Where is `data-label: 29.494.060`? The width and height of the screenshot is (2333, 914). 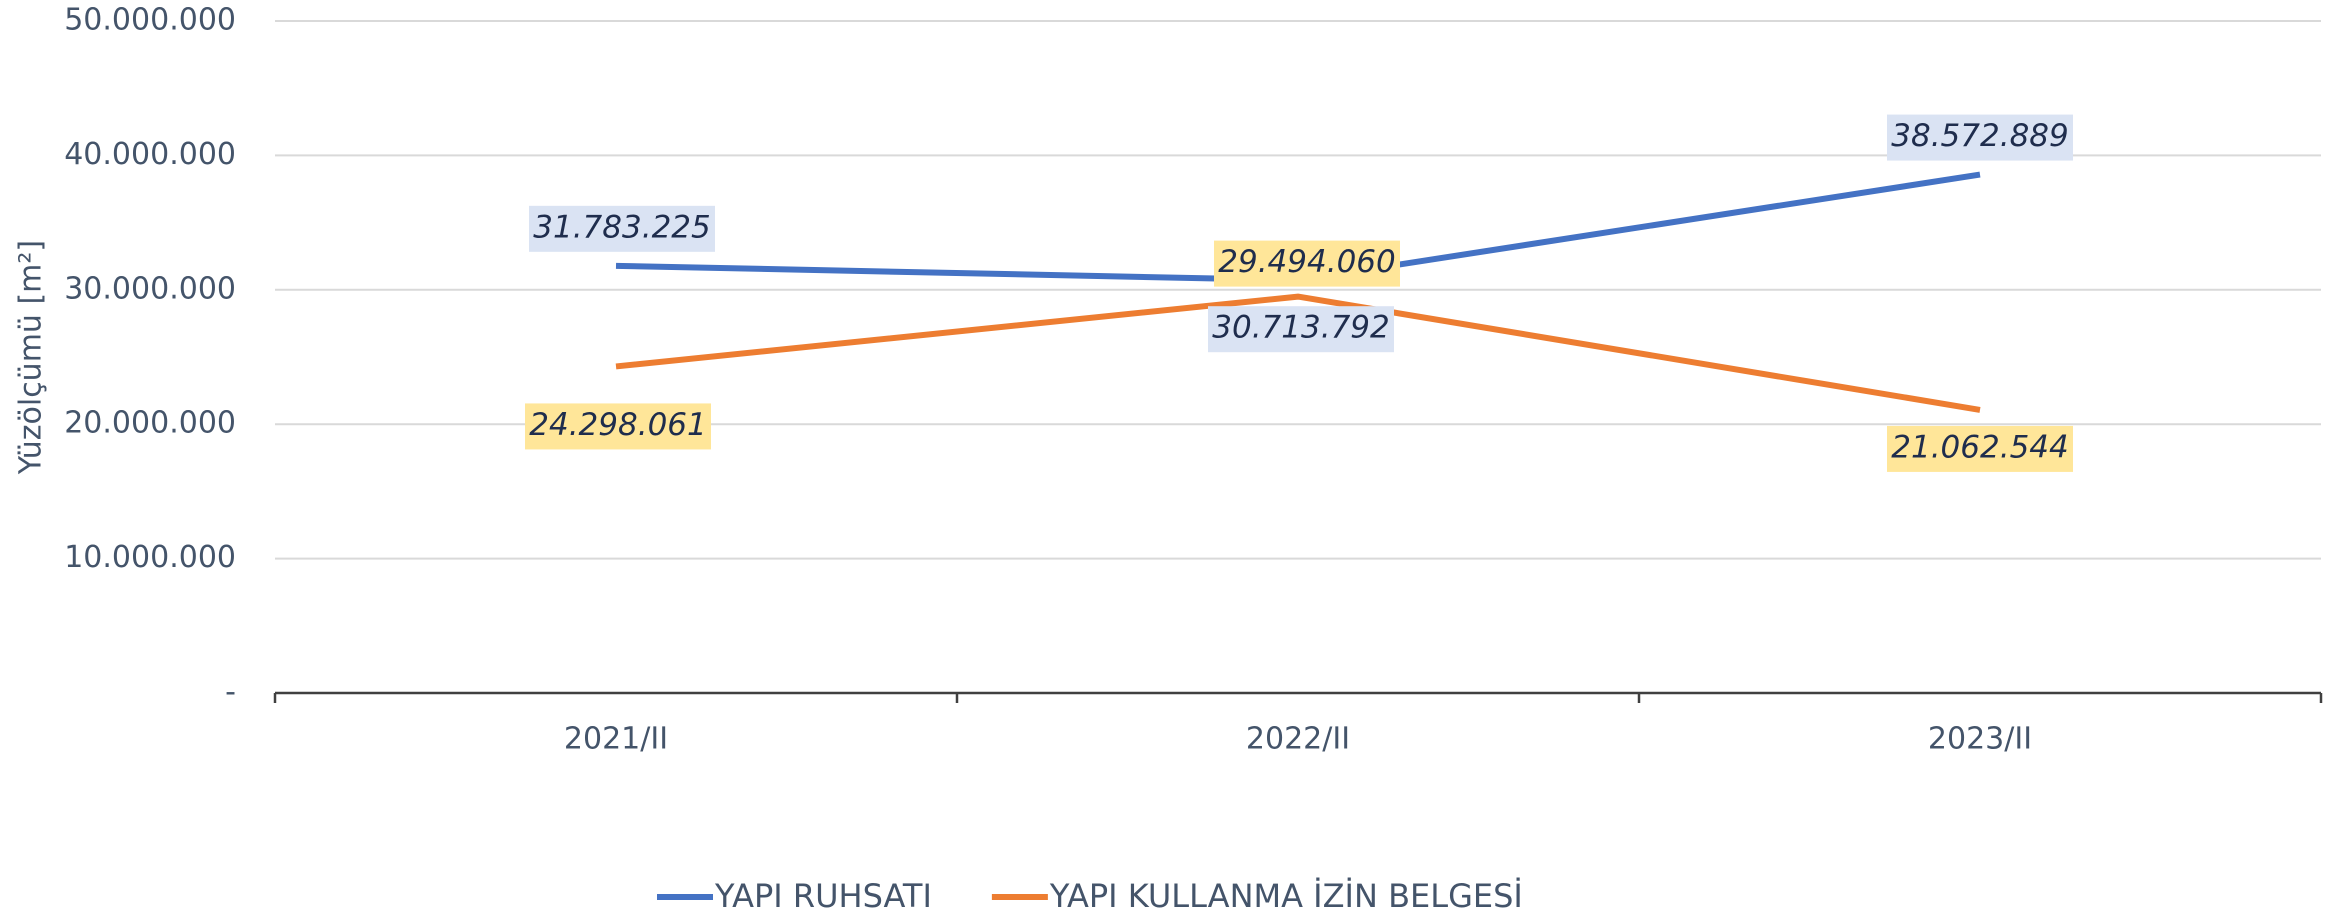 data-label: 29.494.060 is located at coordinates (1307, 262).